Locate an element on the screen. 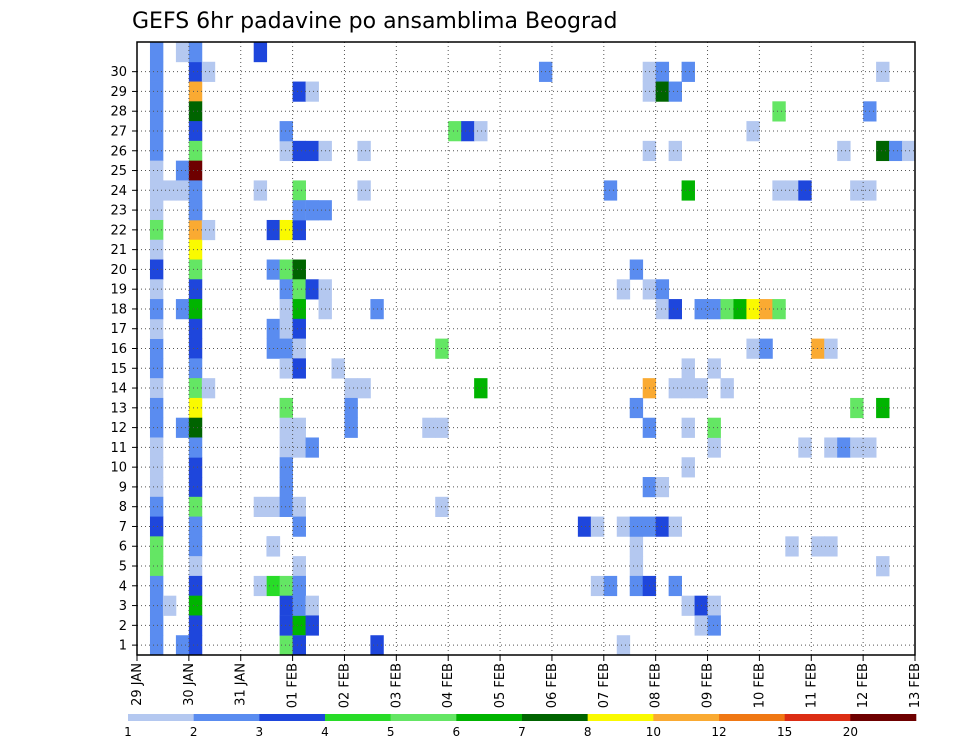 The image size is (960, 742). y-tick-label: 10 is located at coordinates (118, 468).